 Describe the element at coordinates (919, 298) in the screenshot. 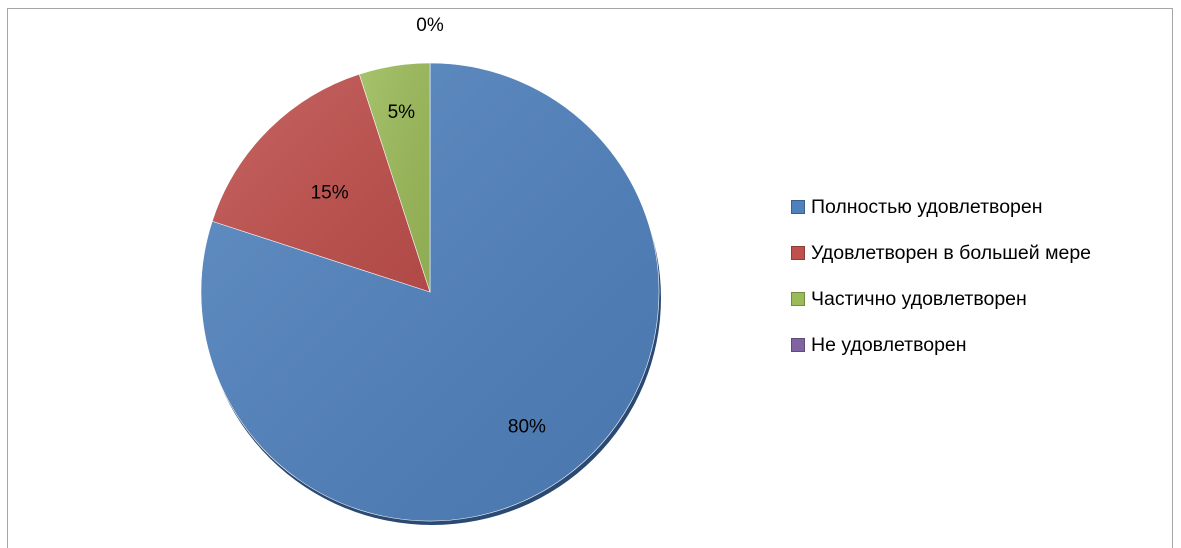

I see `legend-label: Частично удовлетворен` at that location.